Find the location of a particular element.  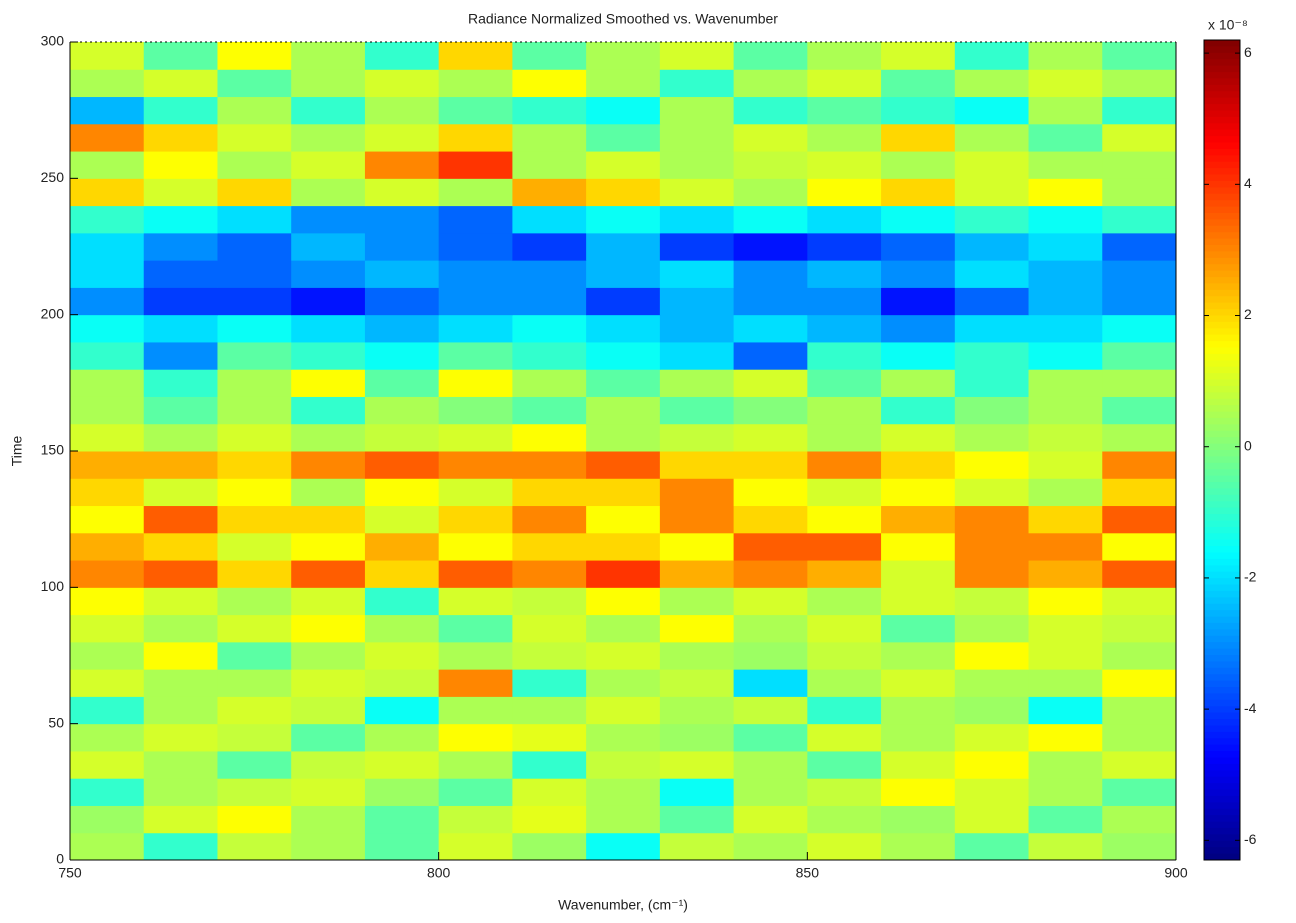

y-axis-label: Time is located at coordinates (17, 450).